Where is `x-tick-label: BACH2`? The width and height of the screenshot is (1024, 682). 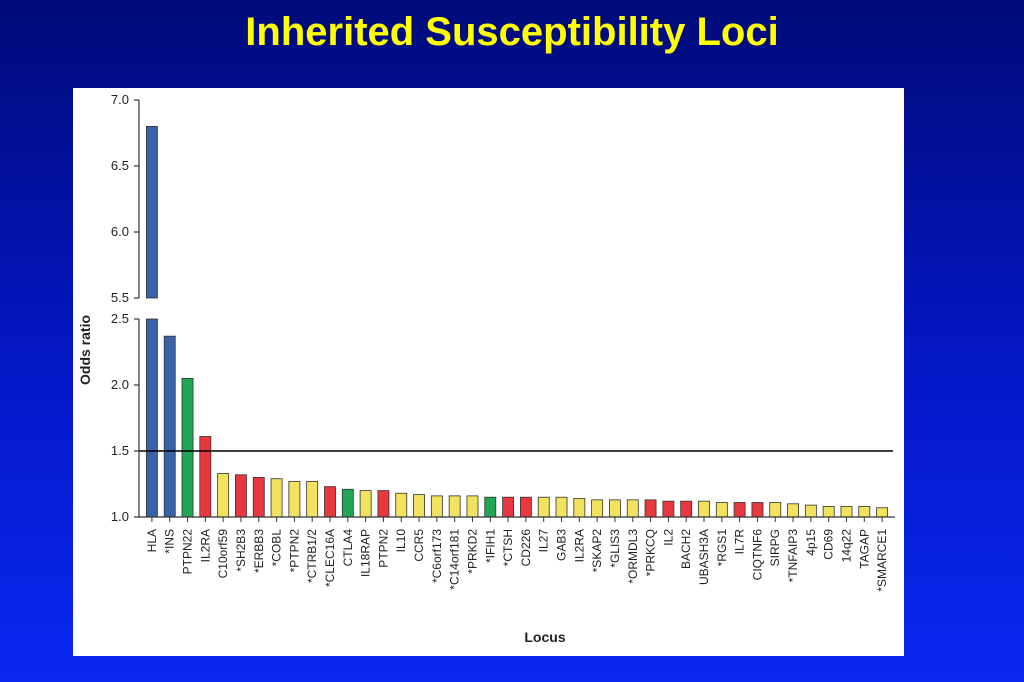 x-tick-label: BACH2 is located at coordinates (686, 549).